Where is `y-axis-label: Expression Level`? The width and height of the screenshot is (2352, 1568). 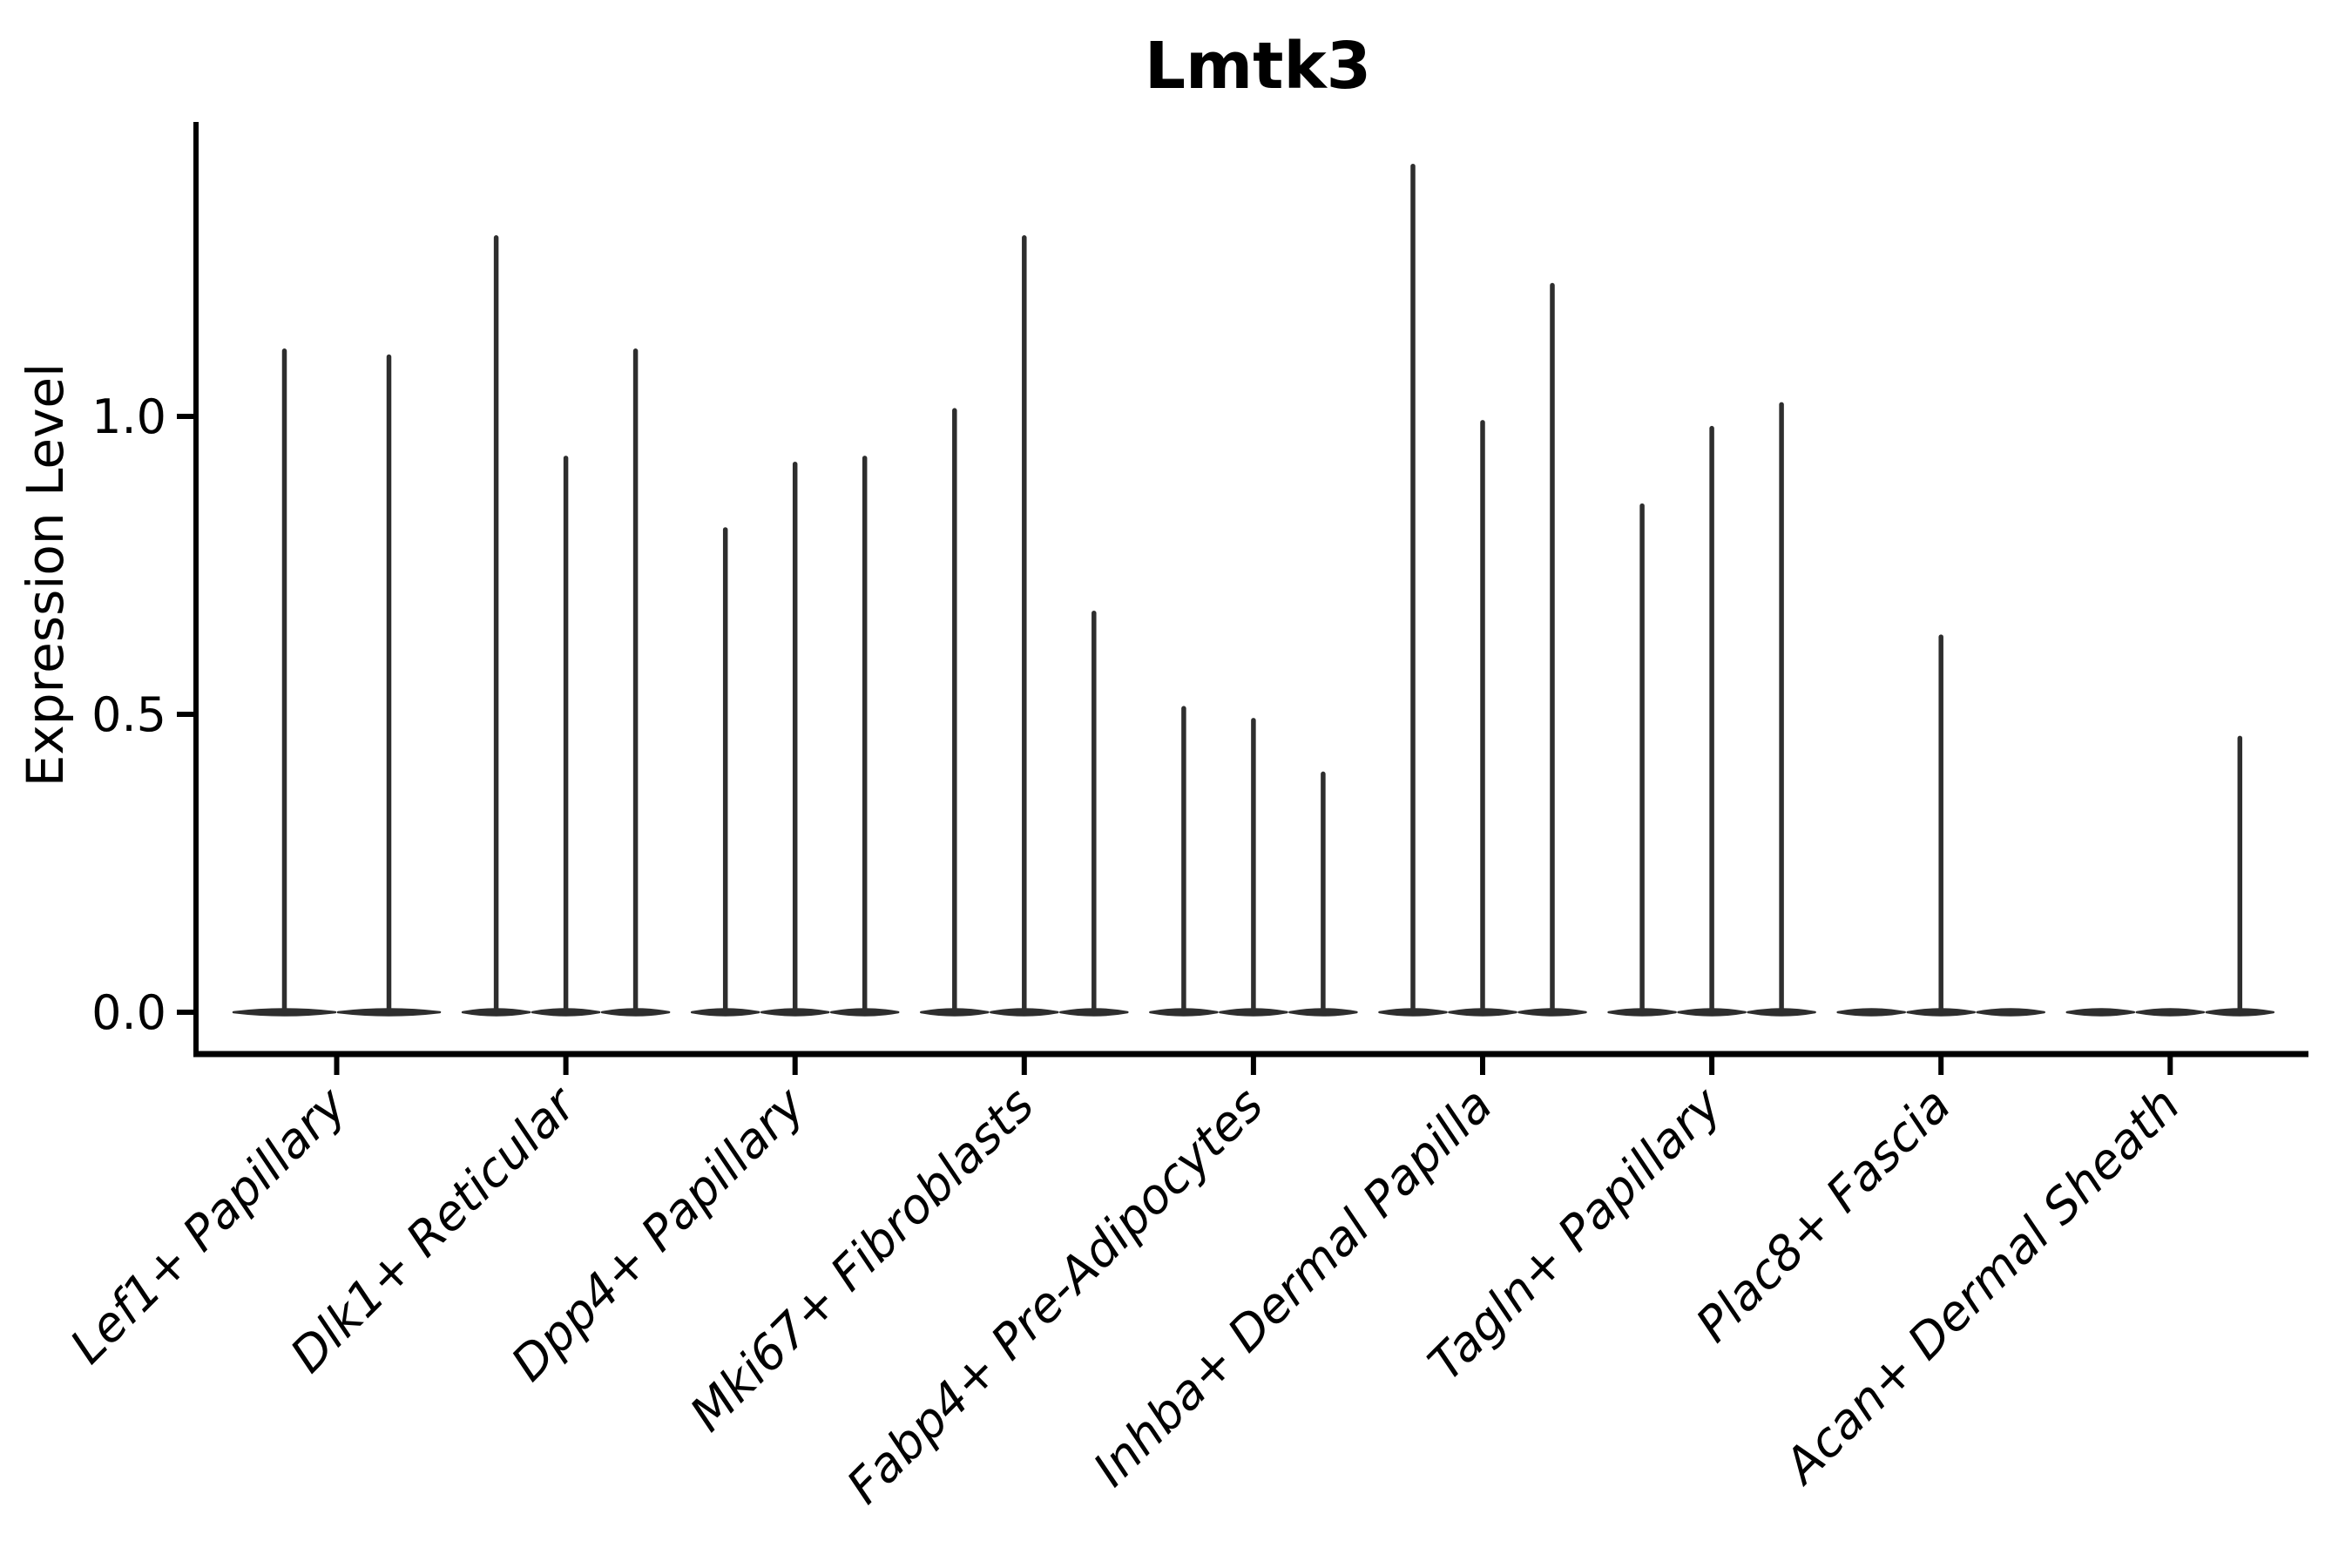
y-axis-label: Expression Level is located at coordinates (45, 575).